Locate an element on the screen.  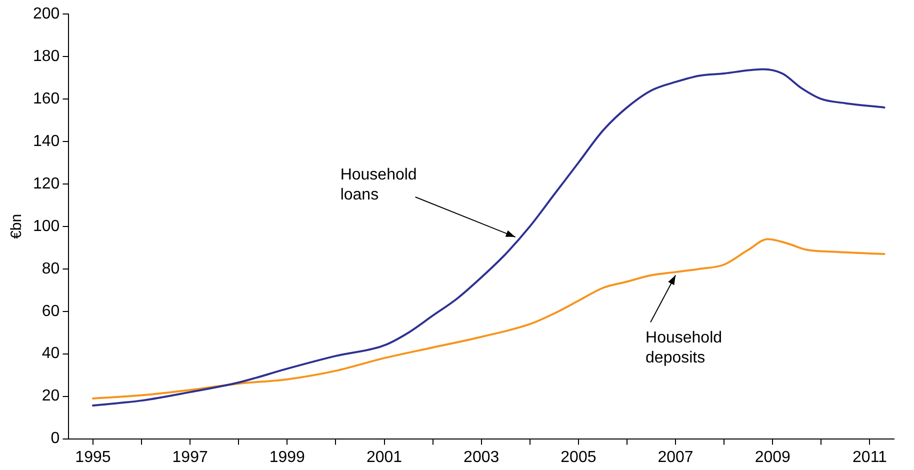
x-tick-label: 2009 is located at coordinates (772, 457).